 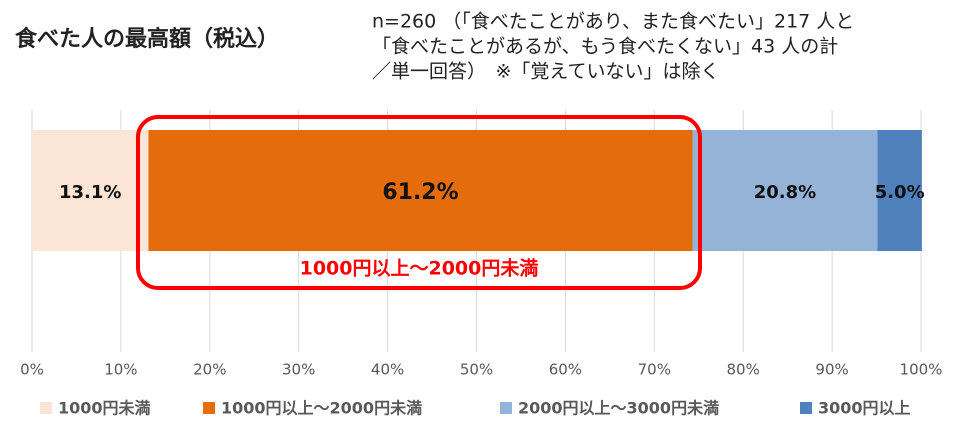 I want to click on x-tick-label: 20%, so click(x=209, y=370).